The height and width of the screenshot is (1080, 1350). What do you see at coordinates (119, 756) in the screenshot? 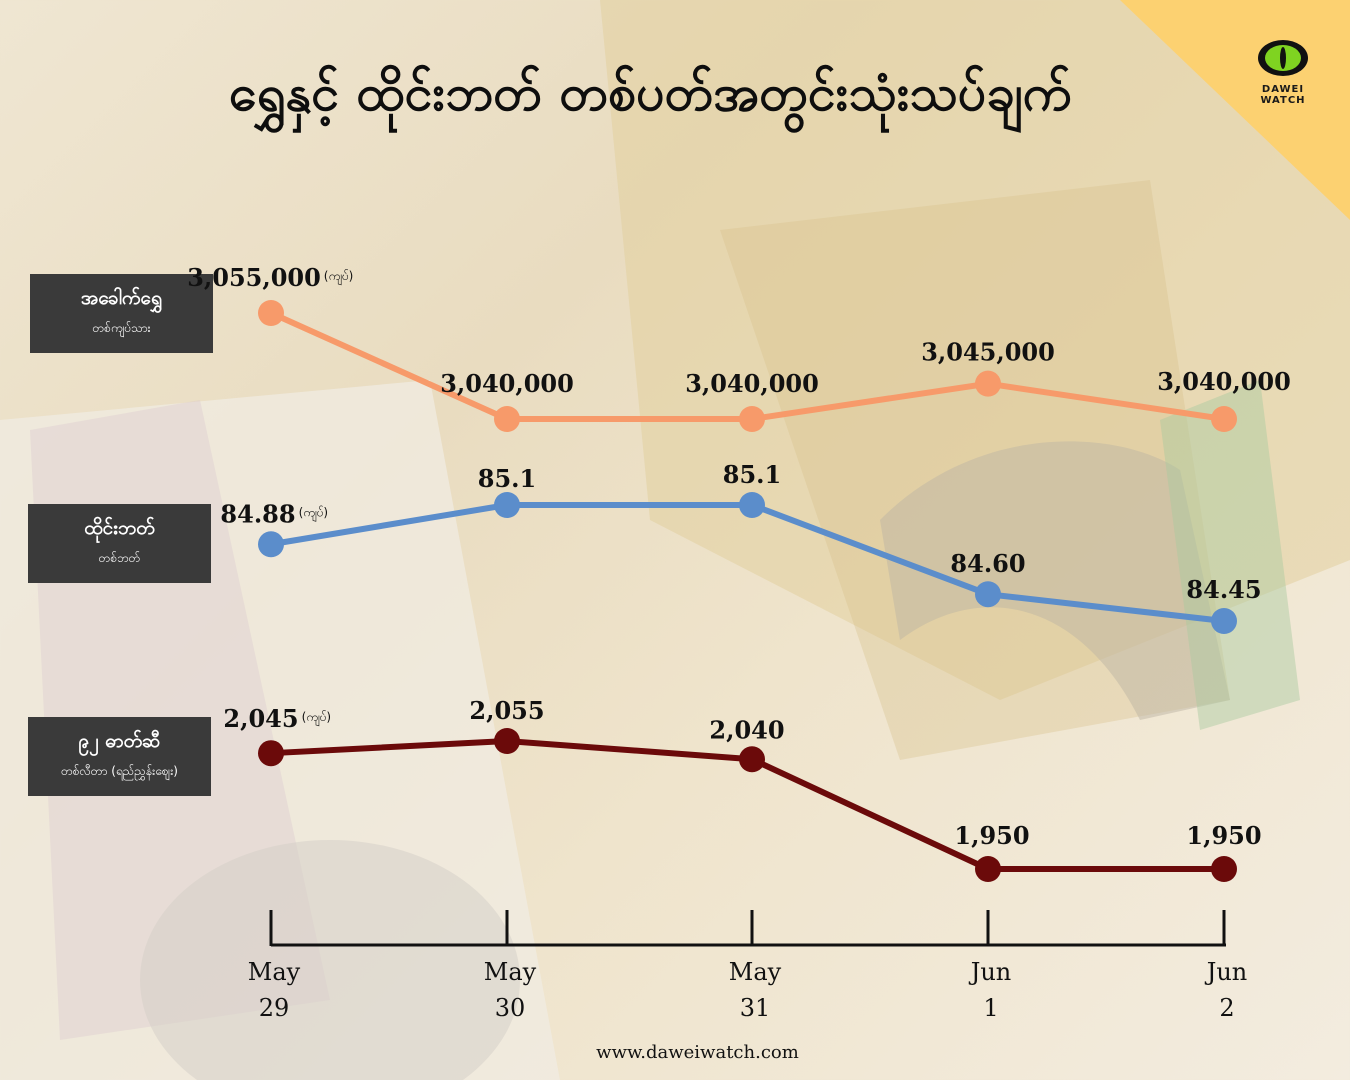
I see `series-label-fuel: ၉၂ ဓာတ်ဆီ တစ်လီတာ (ရည်ညွှန်းဈေး)` at bounding box center [119, 756].